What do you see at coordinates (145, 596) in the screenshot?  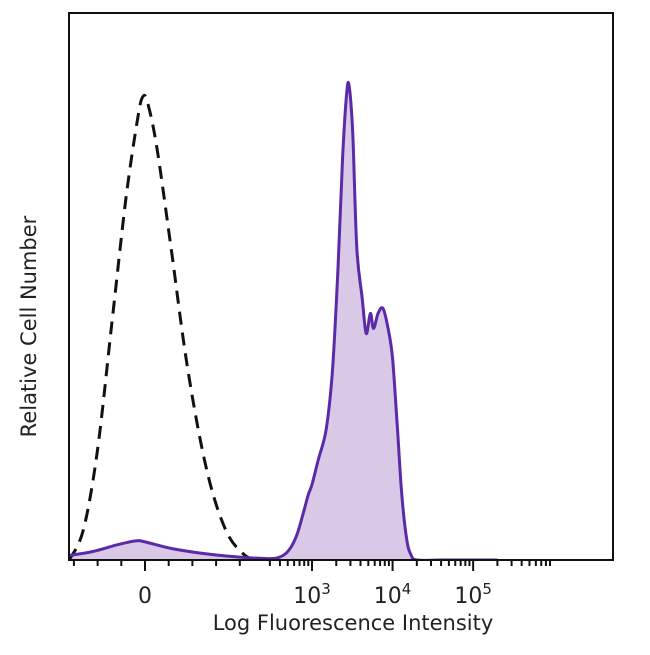 I see `x-tick-label: 0` at bounding box center [145, 596].